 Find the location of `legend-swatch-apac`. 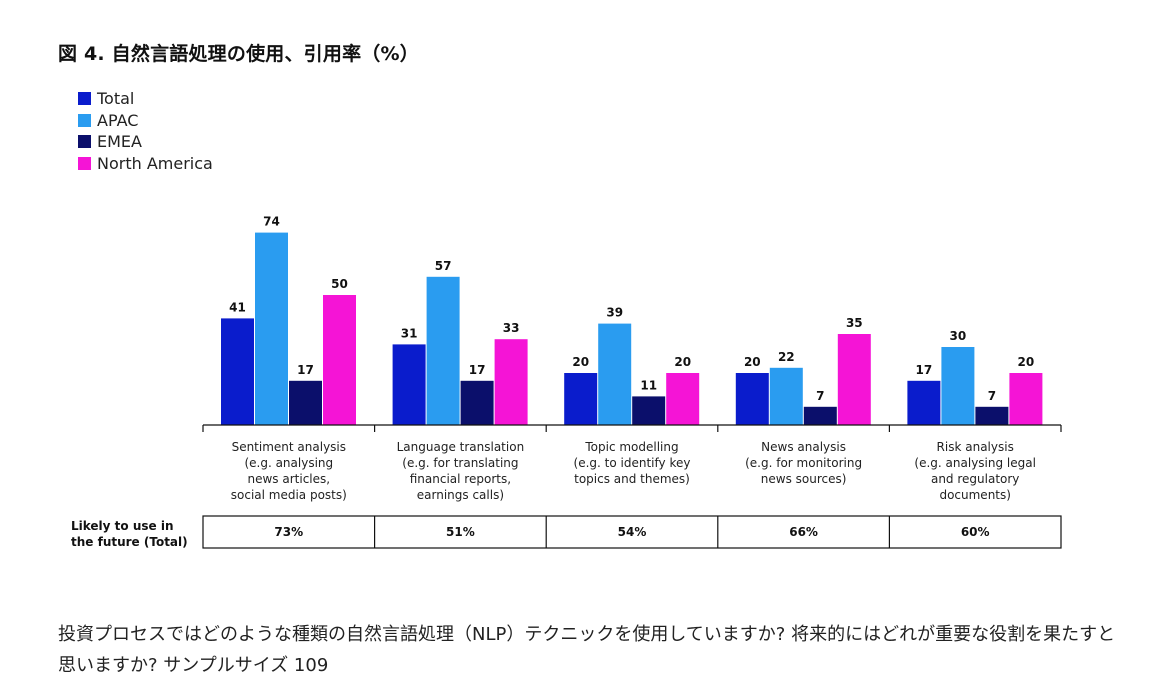

legend-swatch-apac is located at coordinates (84, 120).